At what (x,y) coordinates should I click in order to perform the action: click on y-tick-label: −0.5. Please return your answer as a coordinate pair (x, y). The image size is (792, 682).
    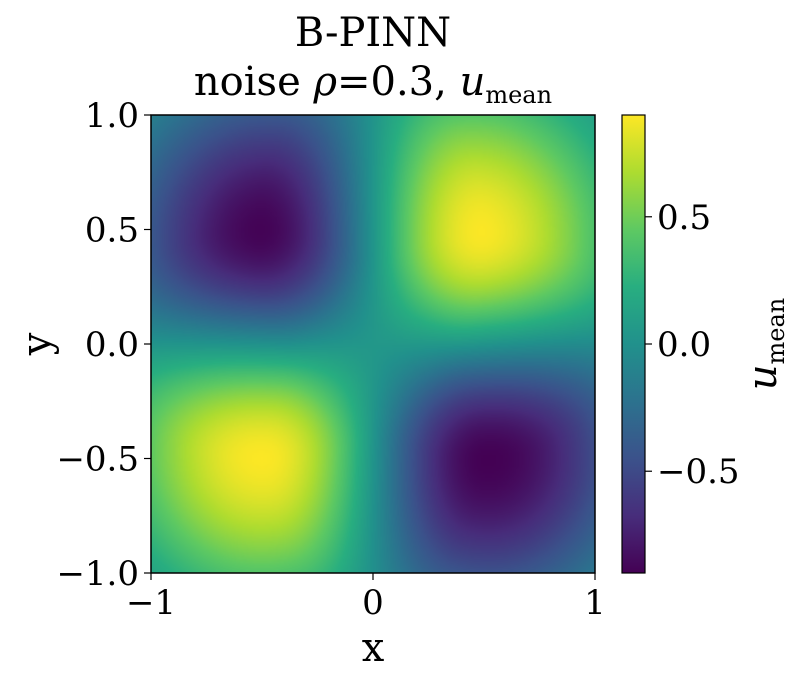
    Looking at the image, I should click on (97, 460).